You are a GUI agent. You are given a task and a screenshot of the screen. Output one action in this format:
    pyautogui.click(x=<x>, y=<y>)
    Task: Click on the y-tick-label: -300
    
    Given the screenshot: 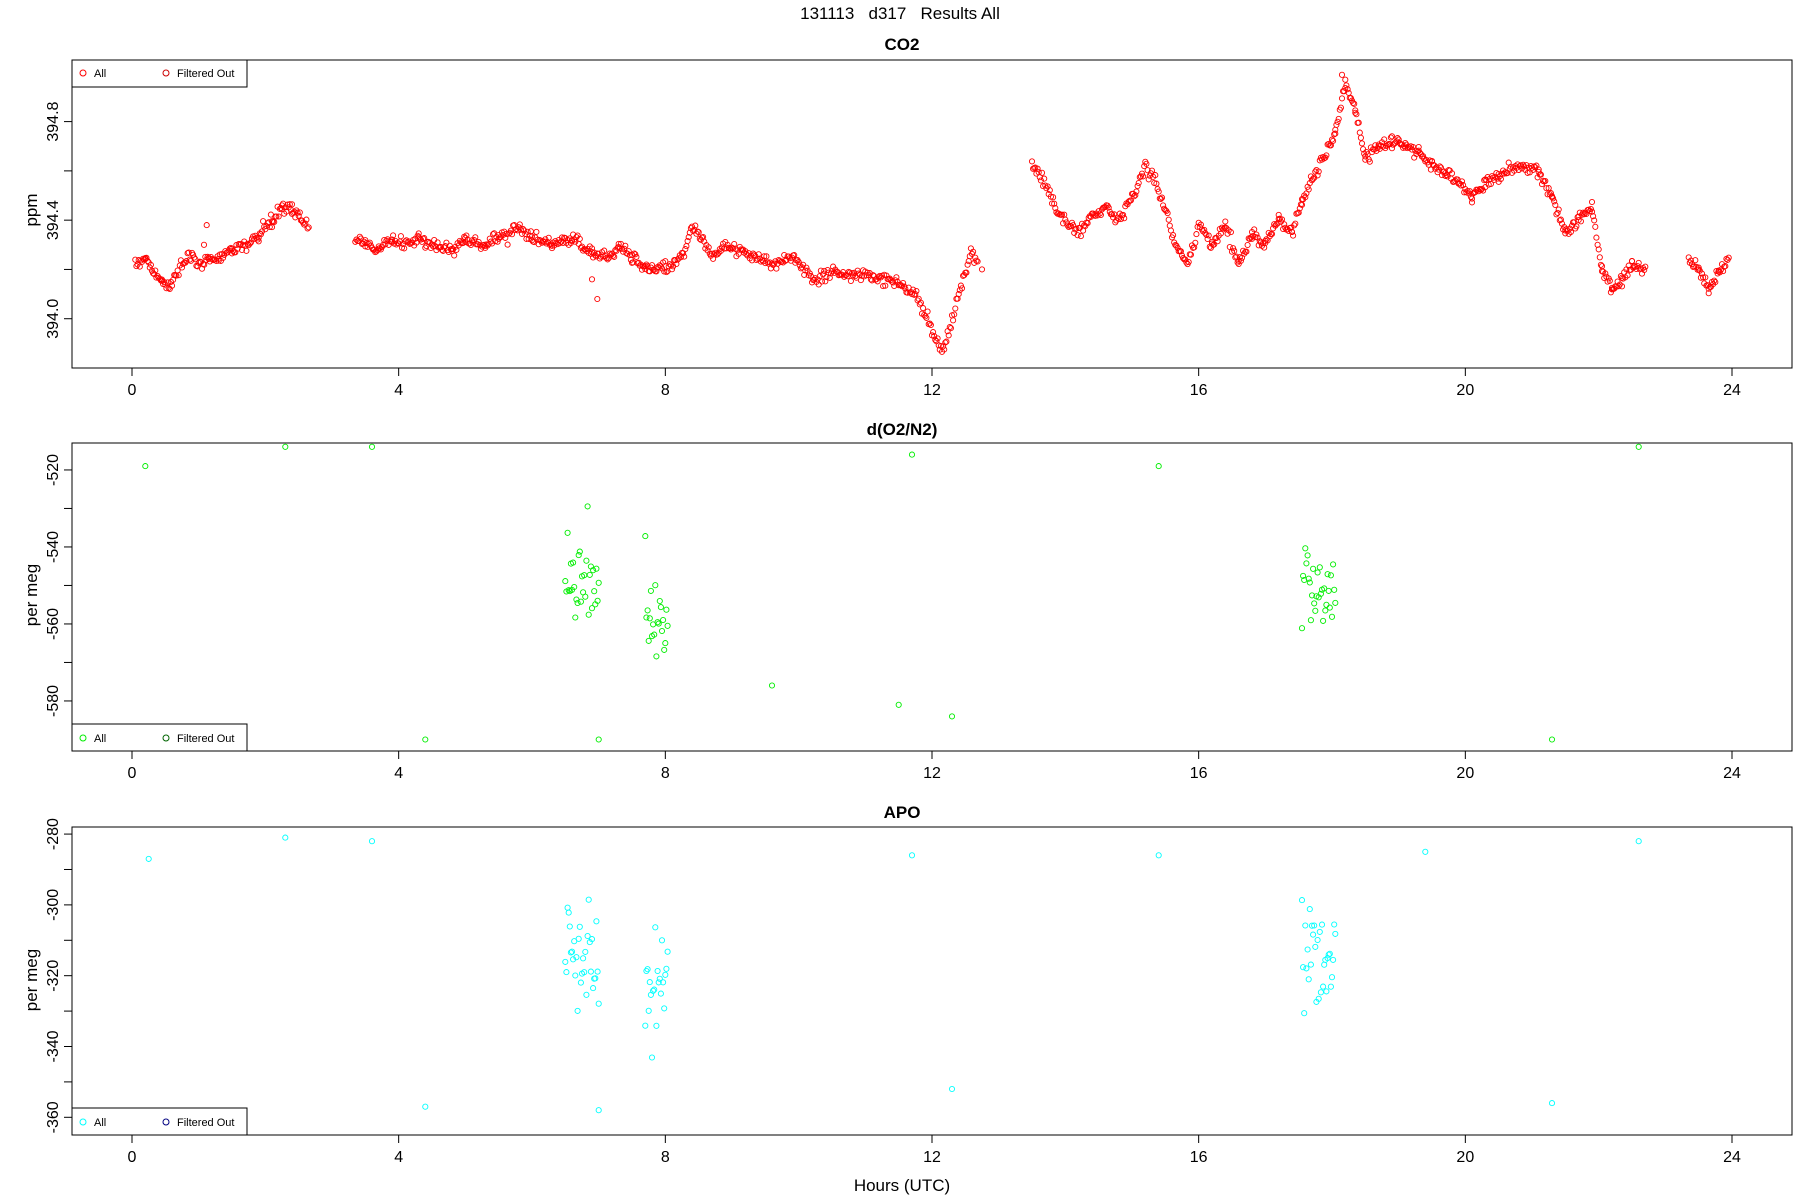 What is the action you would take?
    pyautogui.click(x=53, y=905)
    